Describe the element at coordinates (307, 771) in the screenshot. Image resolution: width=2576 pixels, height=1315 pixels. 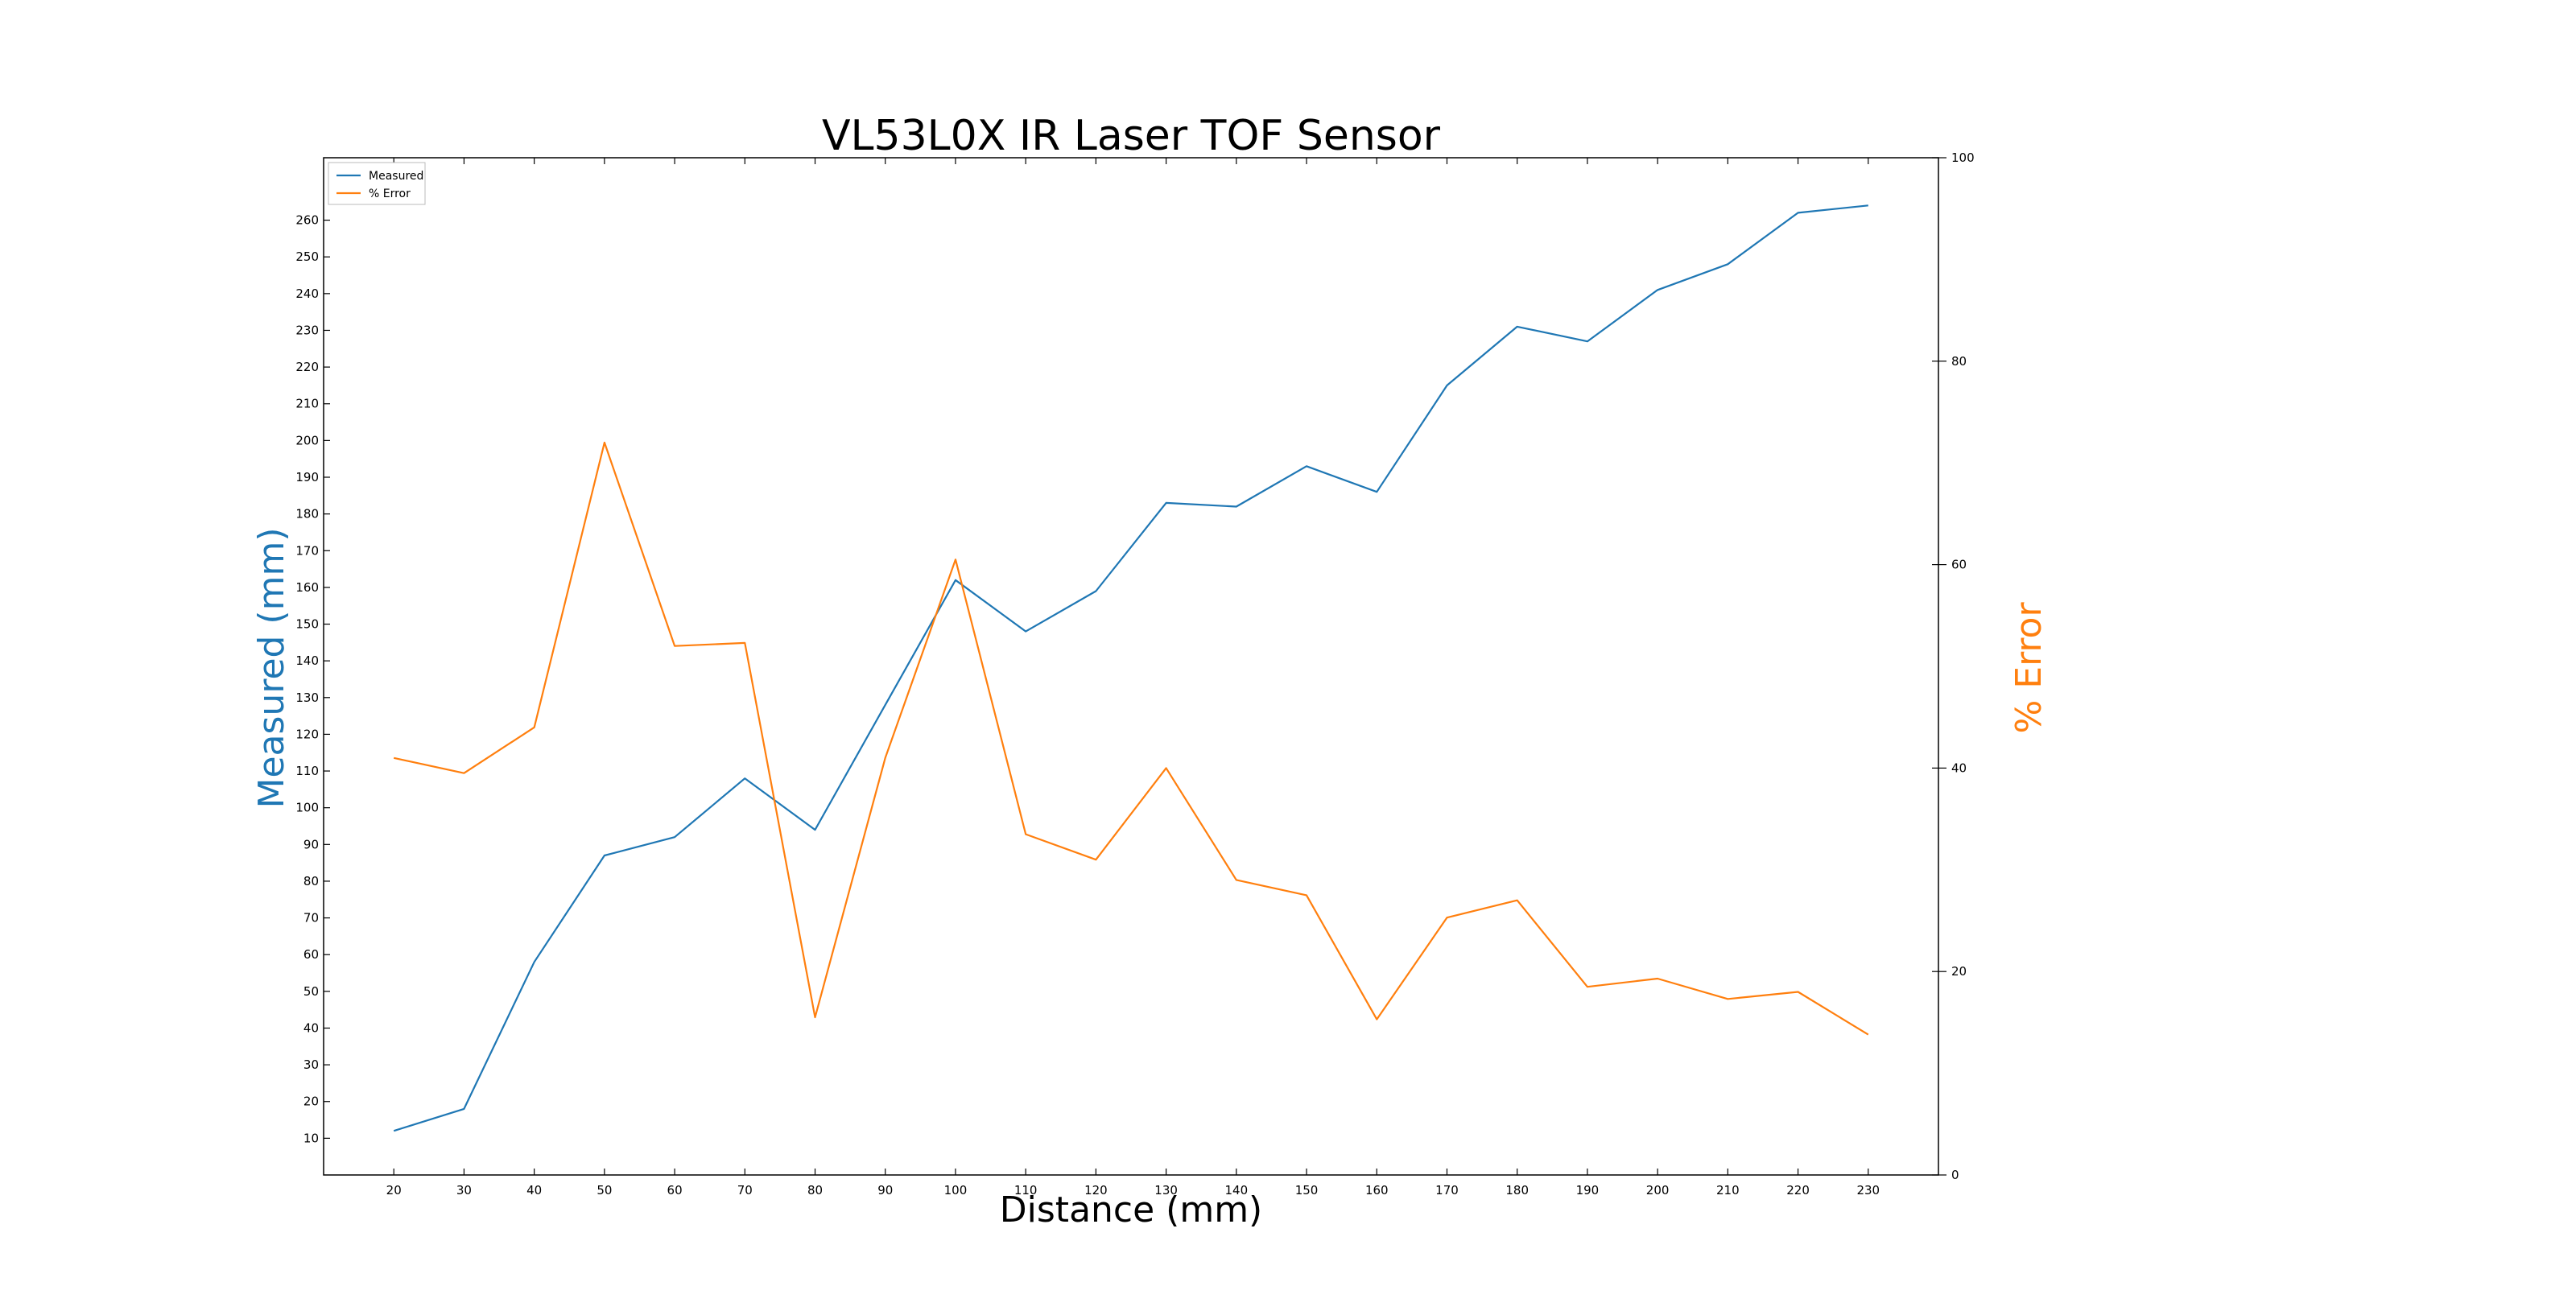
I see `y-tick-label: 110` at that location.